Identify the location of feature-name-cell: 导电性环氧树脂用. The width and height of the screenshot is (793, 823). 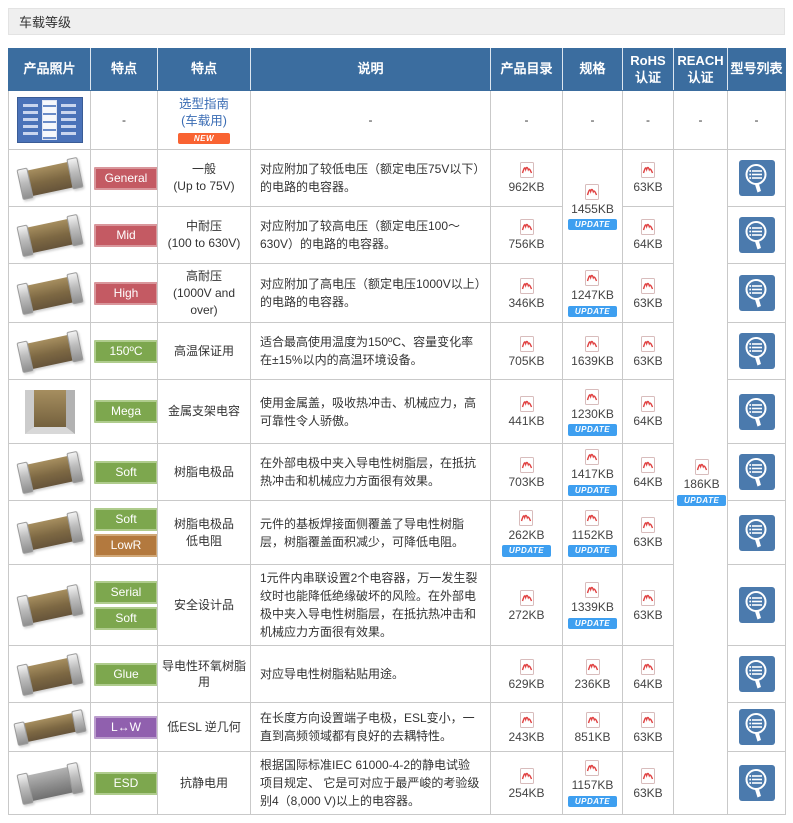
(204, 674).